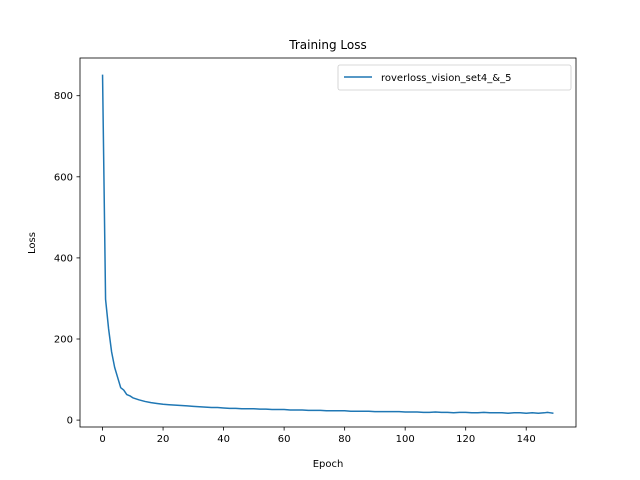 The image size is (640, 480). Describe the element at coordinates (223, 439) in the screenshot. I see `x-tick-label: 40` at that location.